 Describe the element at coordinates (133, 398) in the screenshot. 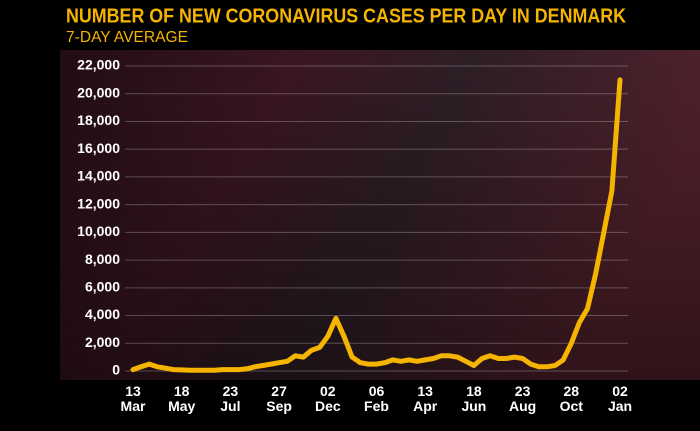

I see `x-tick-label: 13 Mar` at that location.